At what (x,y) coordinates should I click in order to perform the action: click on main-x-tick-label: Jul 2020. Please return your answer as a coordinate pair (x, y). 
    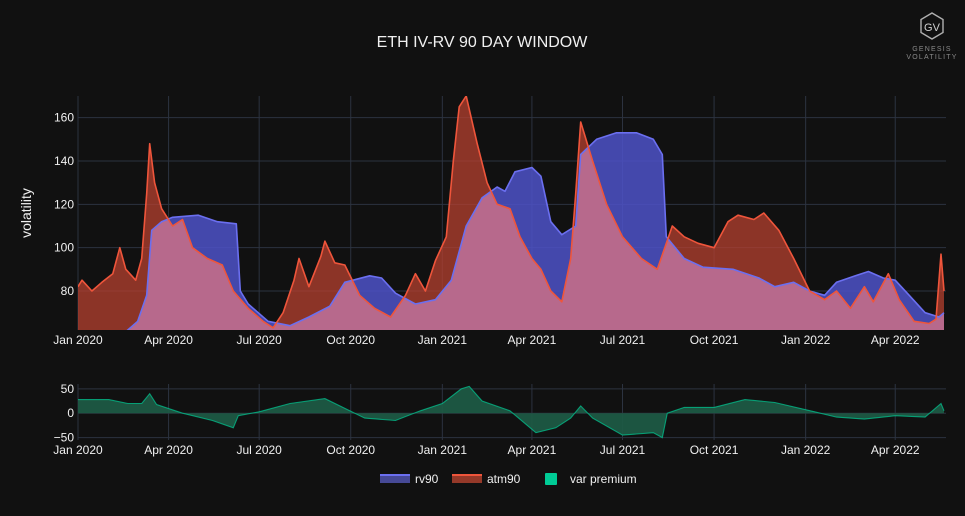
    Looking at the image, I should click on (259, 340).